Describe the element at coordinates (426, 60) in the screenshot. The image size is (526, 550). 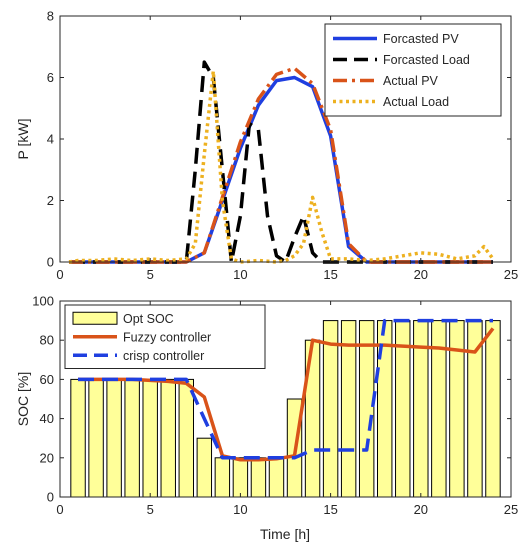
I see `power-chart-legend-label-forcasted-load: Forcasted Load` at that location.